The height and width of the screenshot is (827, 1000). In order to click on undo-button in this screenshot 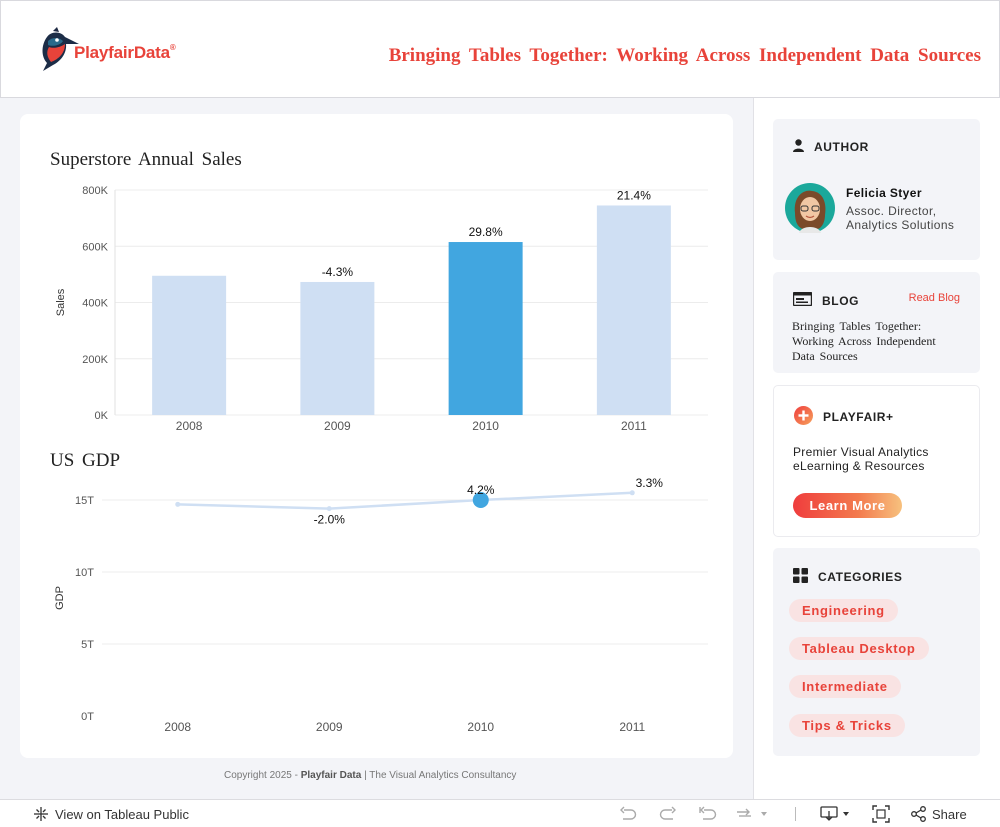, I will do `click(628, 813)`.